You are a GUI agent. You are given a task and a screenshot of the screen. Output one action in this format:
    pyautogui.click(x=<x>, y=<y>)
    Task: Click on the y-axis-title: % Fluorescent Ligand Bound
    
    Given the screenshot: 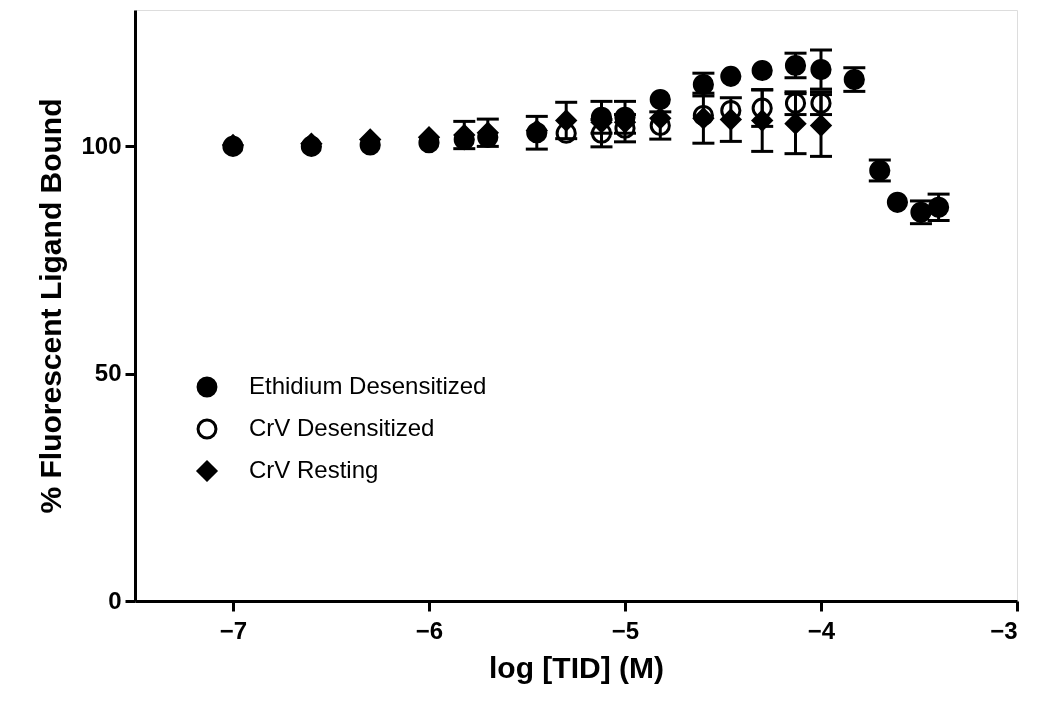 What is the action you would take?
    pyautogui.click(x=51, y=306)
    